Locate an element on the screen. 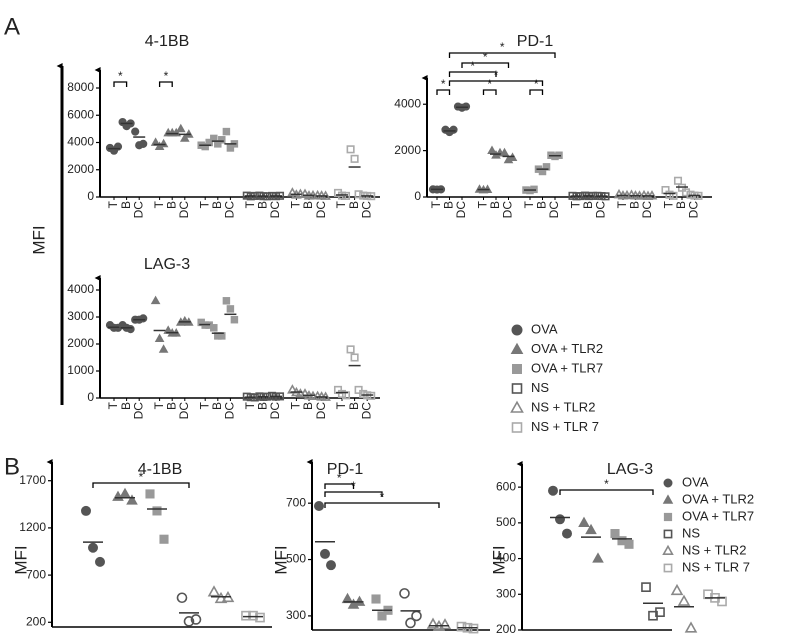  y-tick-label: 8000 is located at coordinates (80, 87).